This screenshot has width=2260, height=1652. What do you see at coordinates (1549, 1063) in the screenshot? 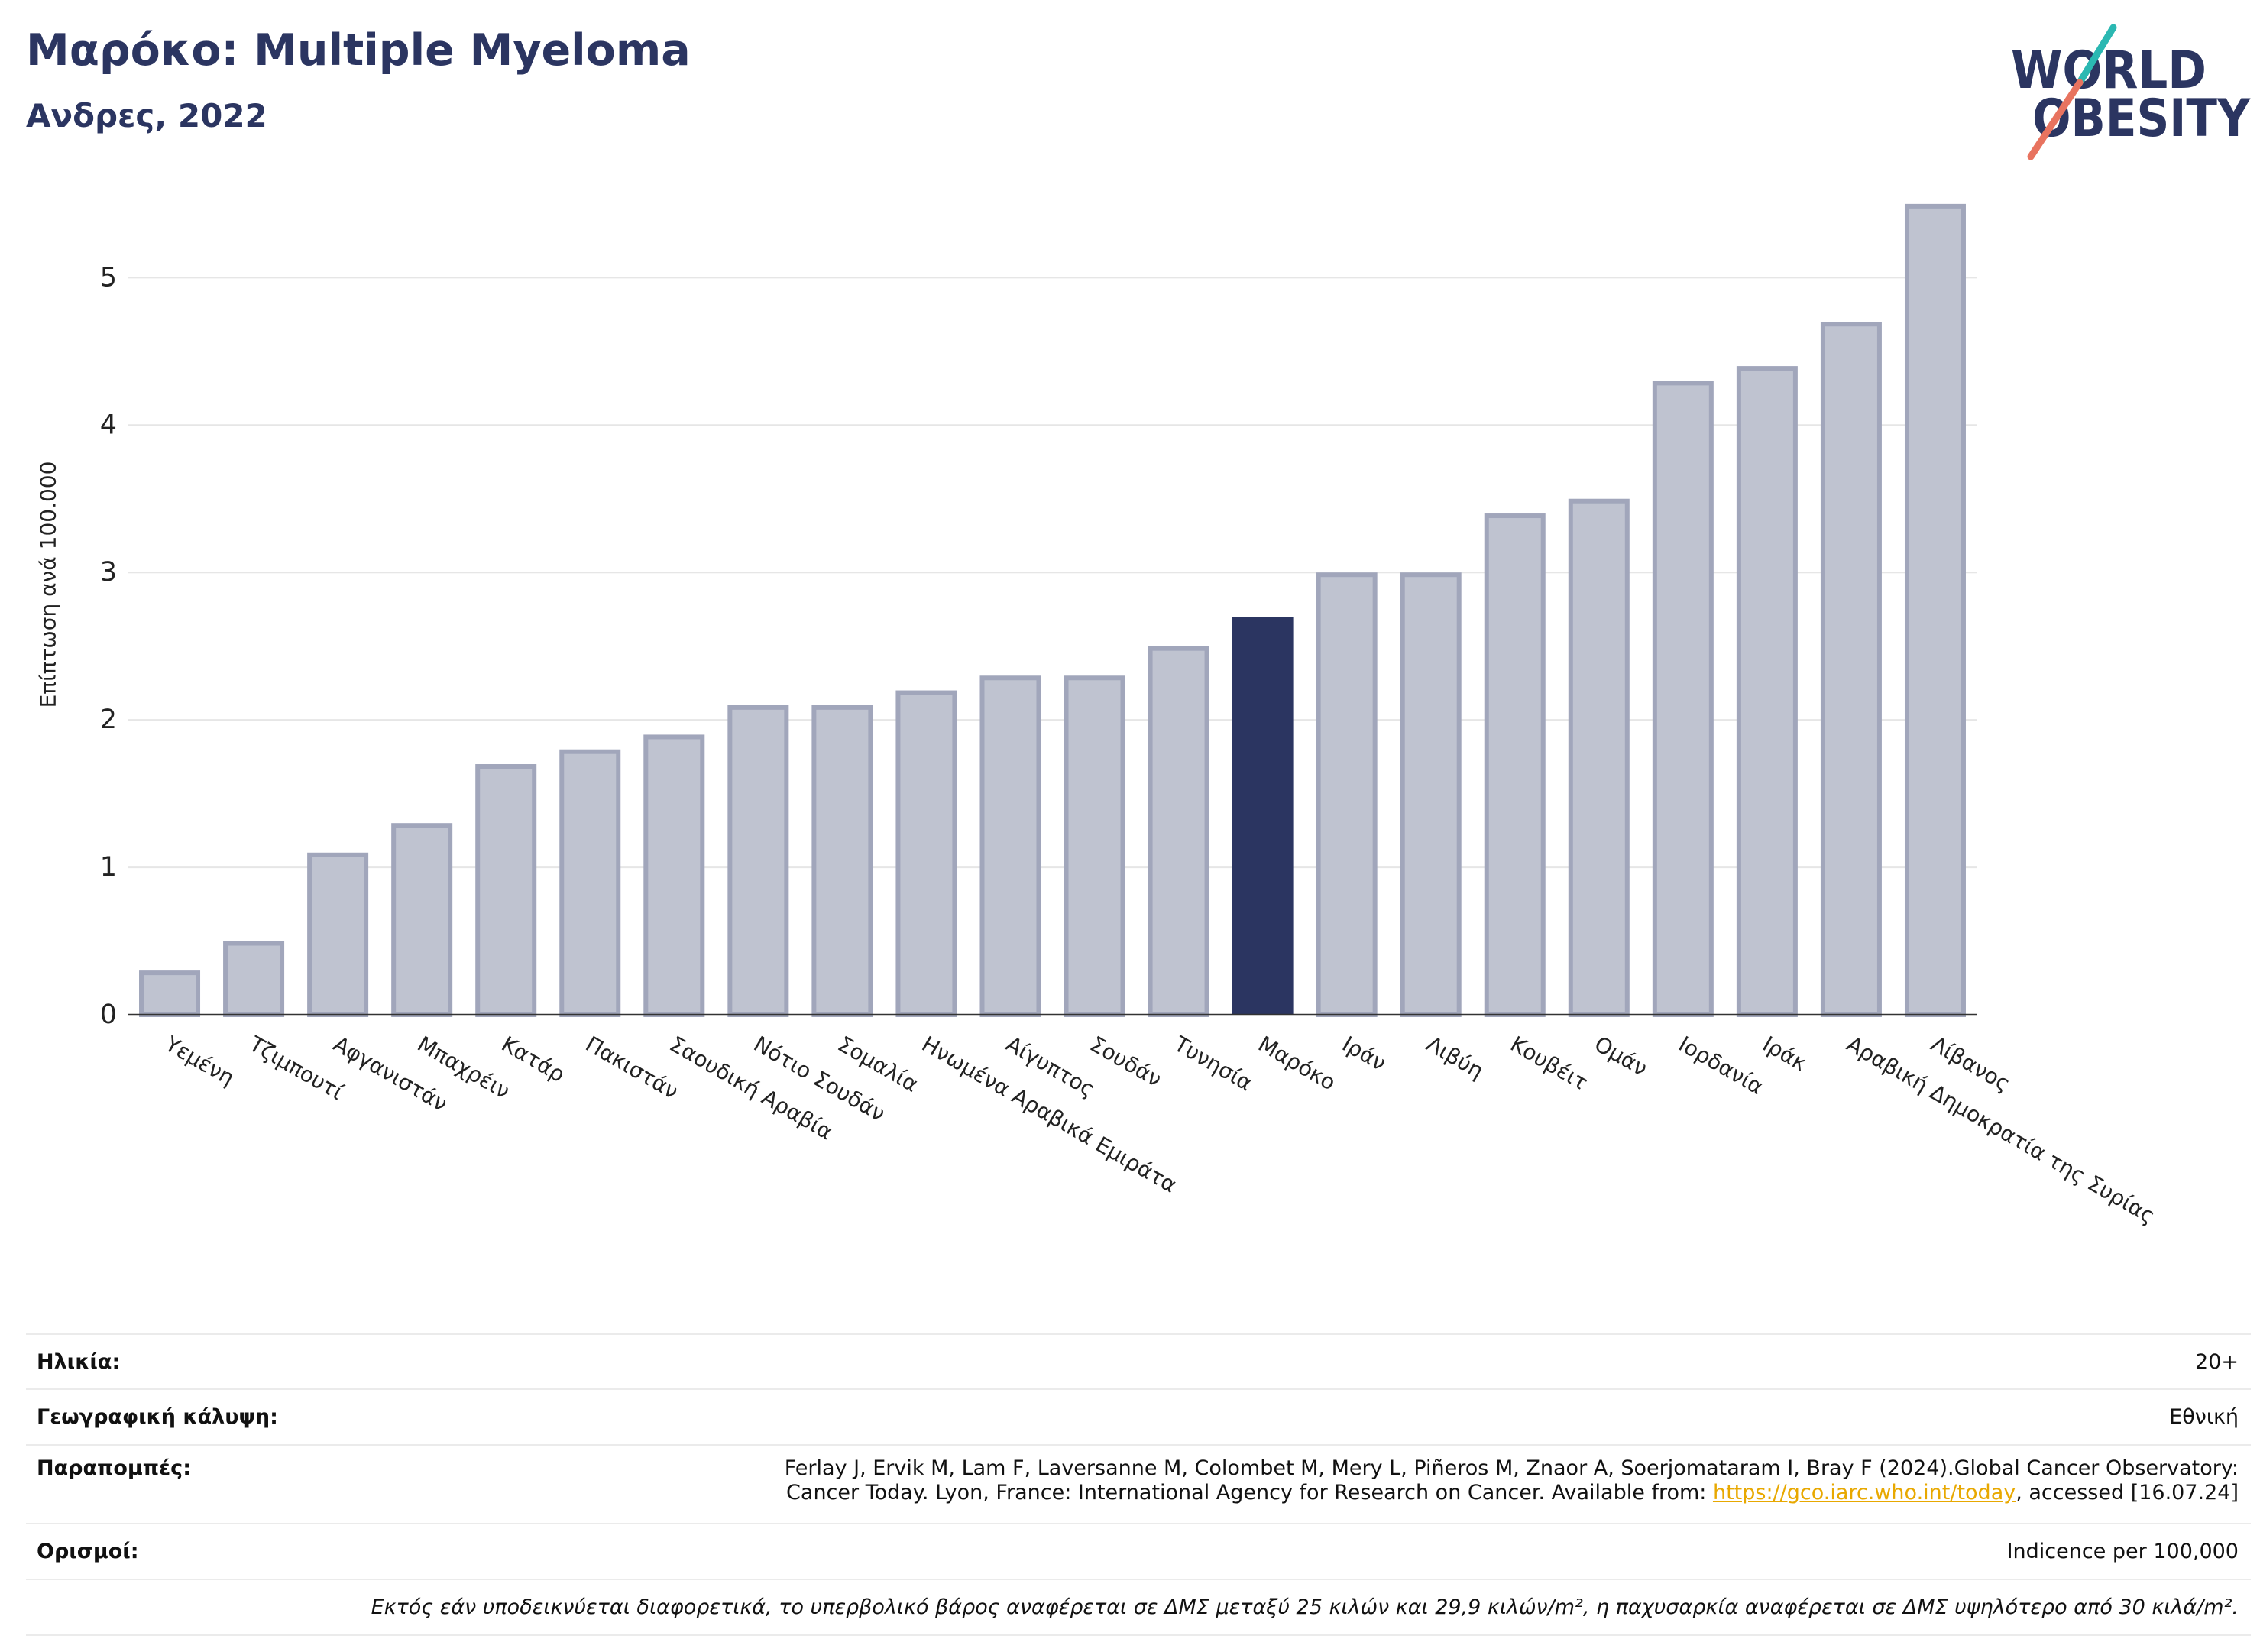
I see `x-tick-label: Κουβέιτ` at bounding box center [1549, 1063].